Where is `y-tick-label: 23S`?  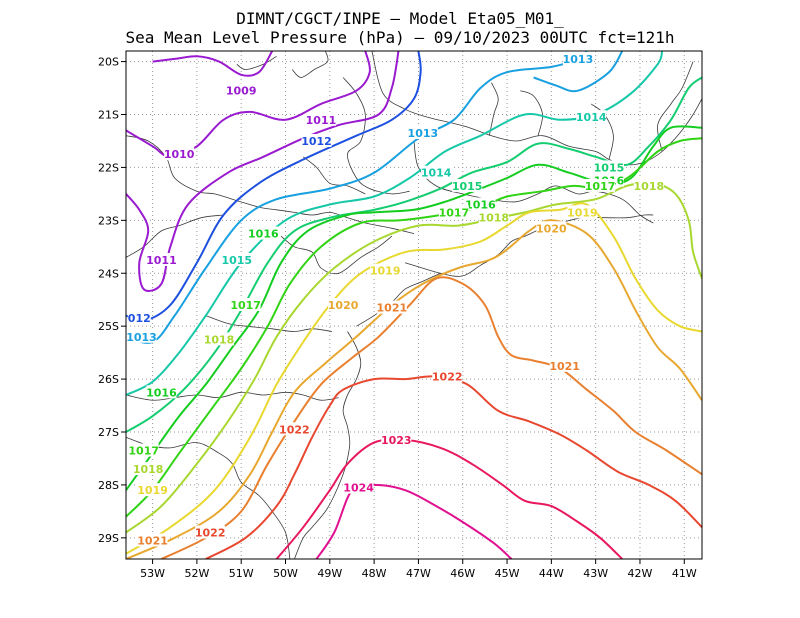 y-tick-label: 23S is located at coordinates (108, 220).